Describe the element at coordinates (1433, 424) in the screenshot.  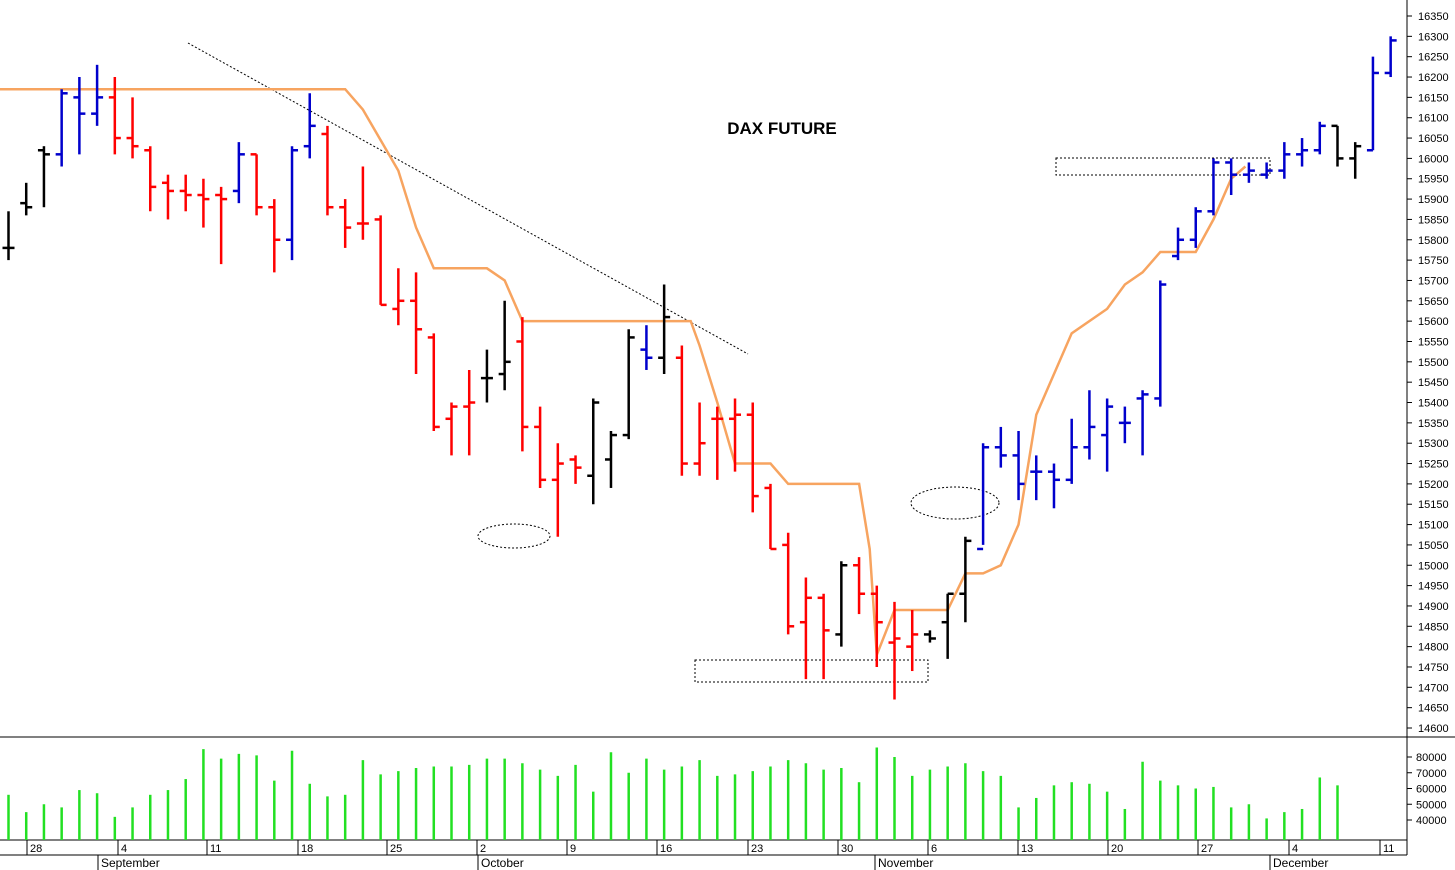
I see `price-tick-label: 15350` at that location.